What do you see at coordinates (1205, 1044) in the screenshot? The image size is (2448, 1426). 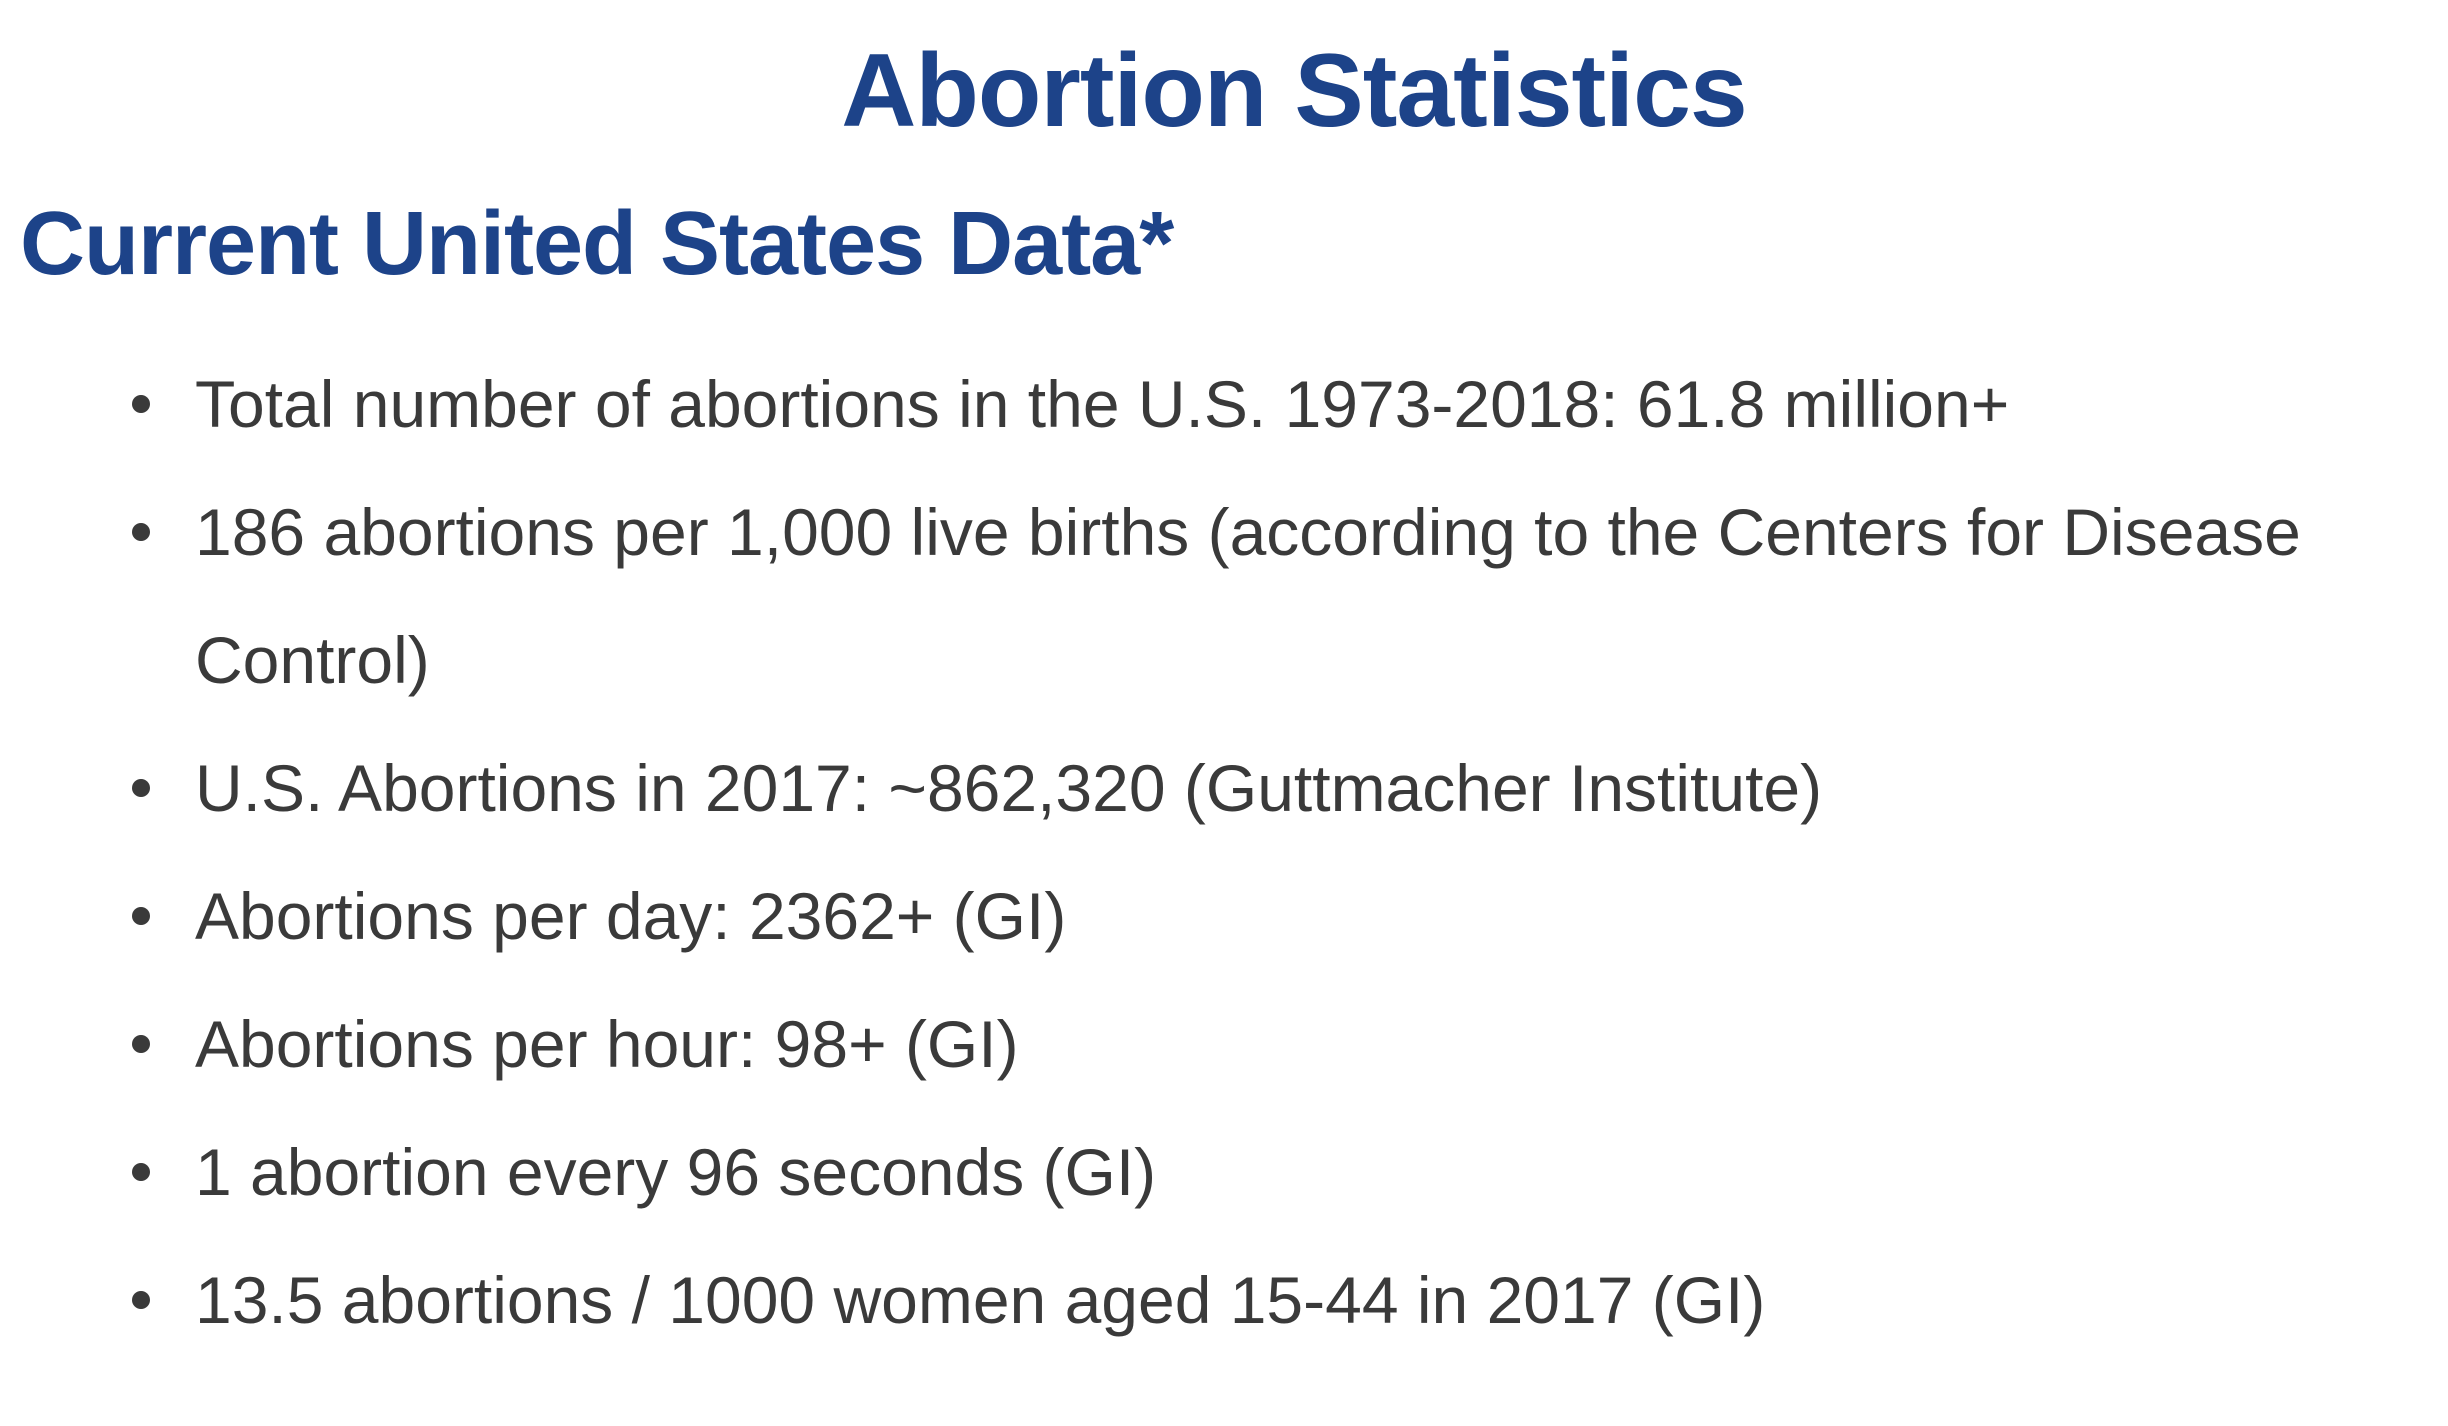 I see `list-item: Abortions per hour: 98+ (GI)` at bounding box center [1205, 1044].